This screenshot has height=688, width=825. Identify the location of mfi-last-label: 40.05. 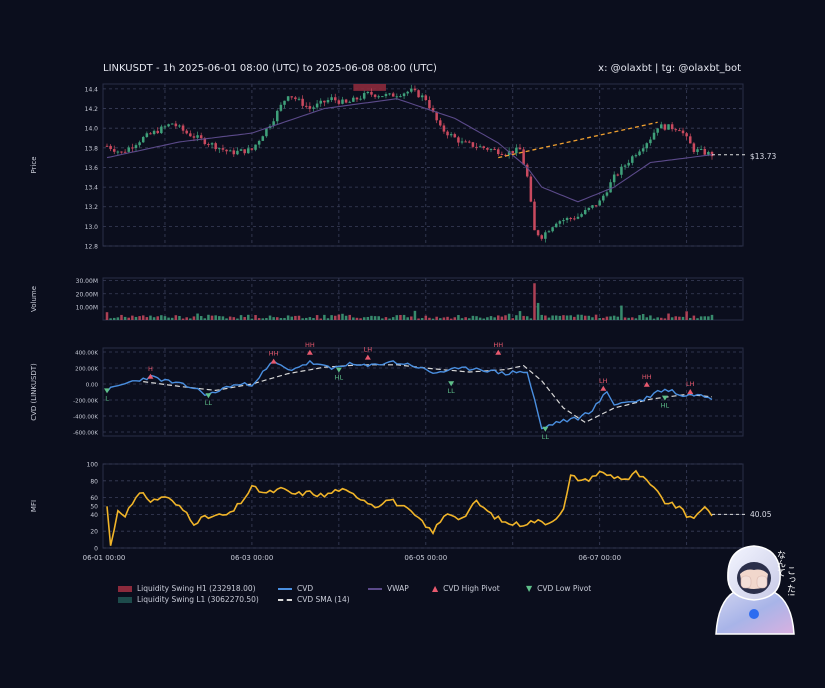
(761, 514).